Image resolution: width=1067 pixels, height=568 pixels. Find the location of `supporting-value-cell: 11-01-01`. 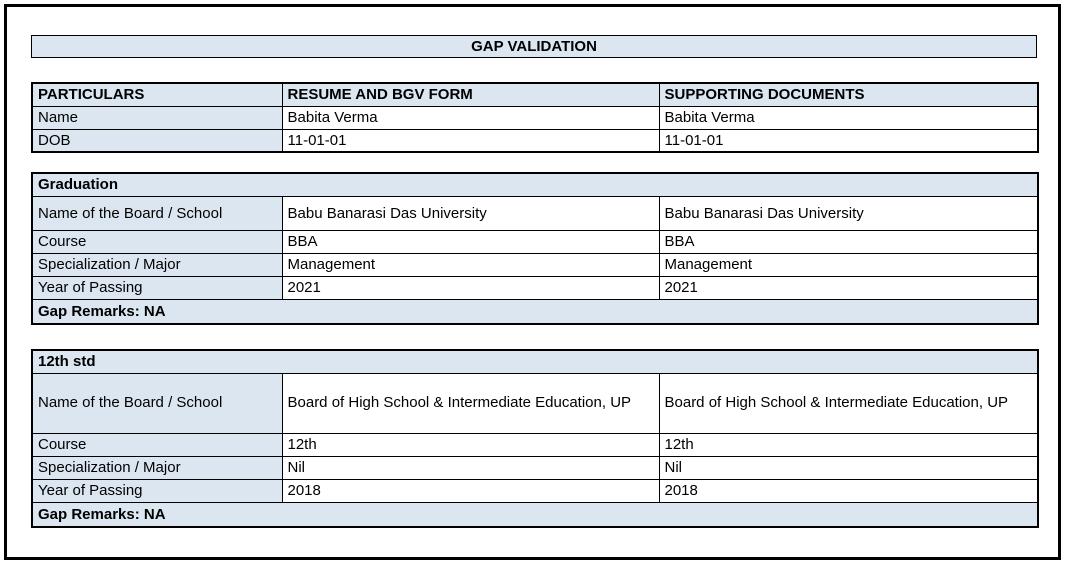

supporting-value-cell: 11-01-01 is located at coordinates (848, 140).